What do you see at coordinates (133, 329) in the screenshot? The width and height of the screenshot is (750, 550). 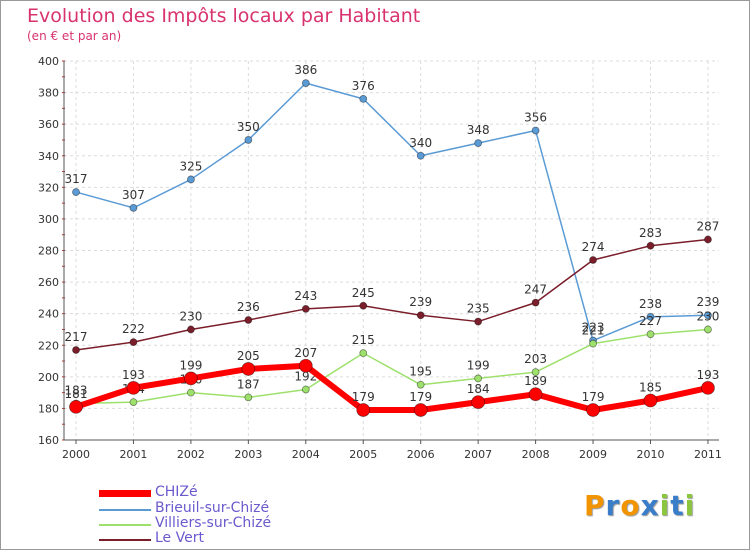 I see `data-label: 222` at bounding box center [133, 329].